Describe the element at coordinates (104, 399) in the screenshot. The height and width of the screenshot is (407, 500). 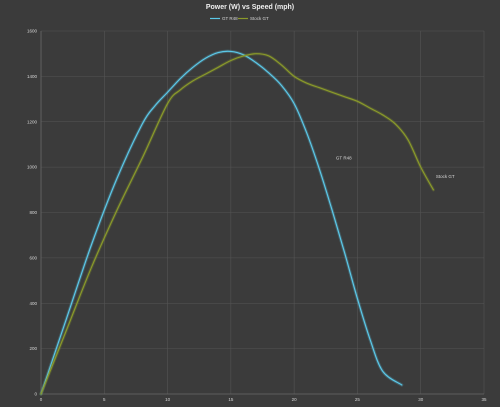
I see `x-tick-label: 5` at that location.